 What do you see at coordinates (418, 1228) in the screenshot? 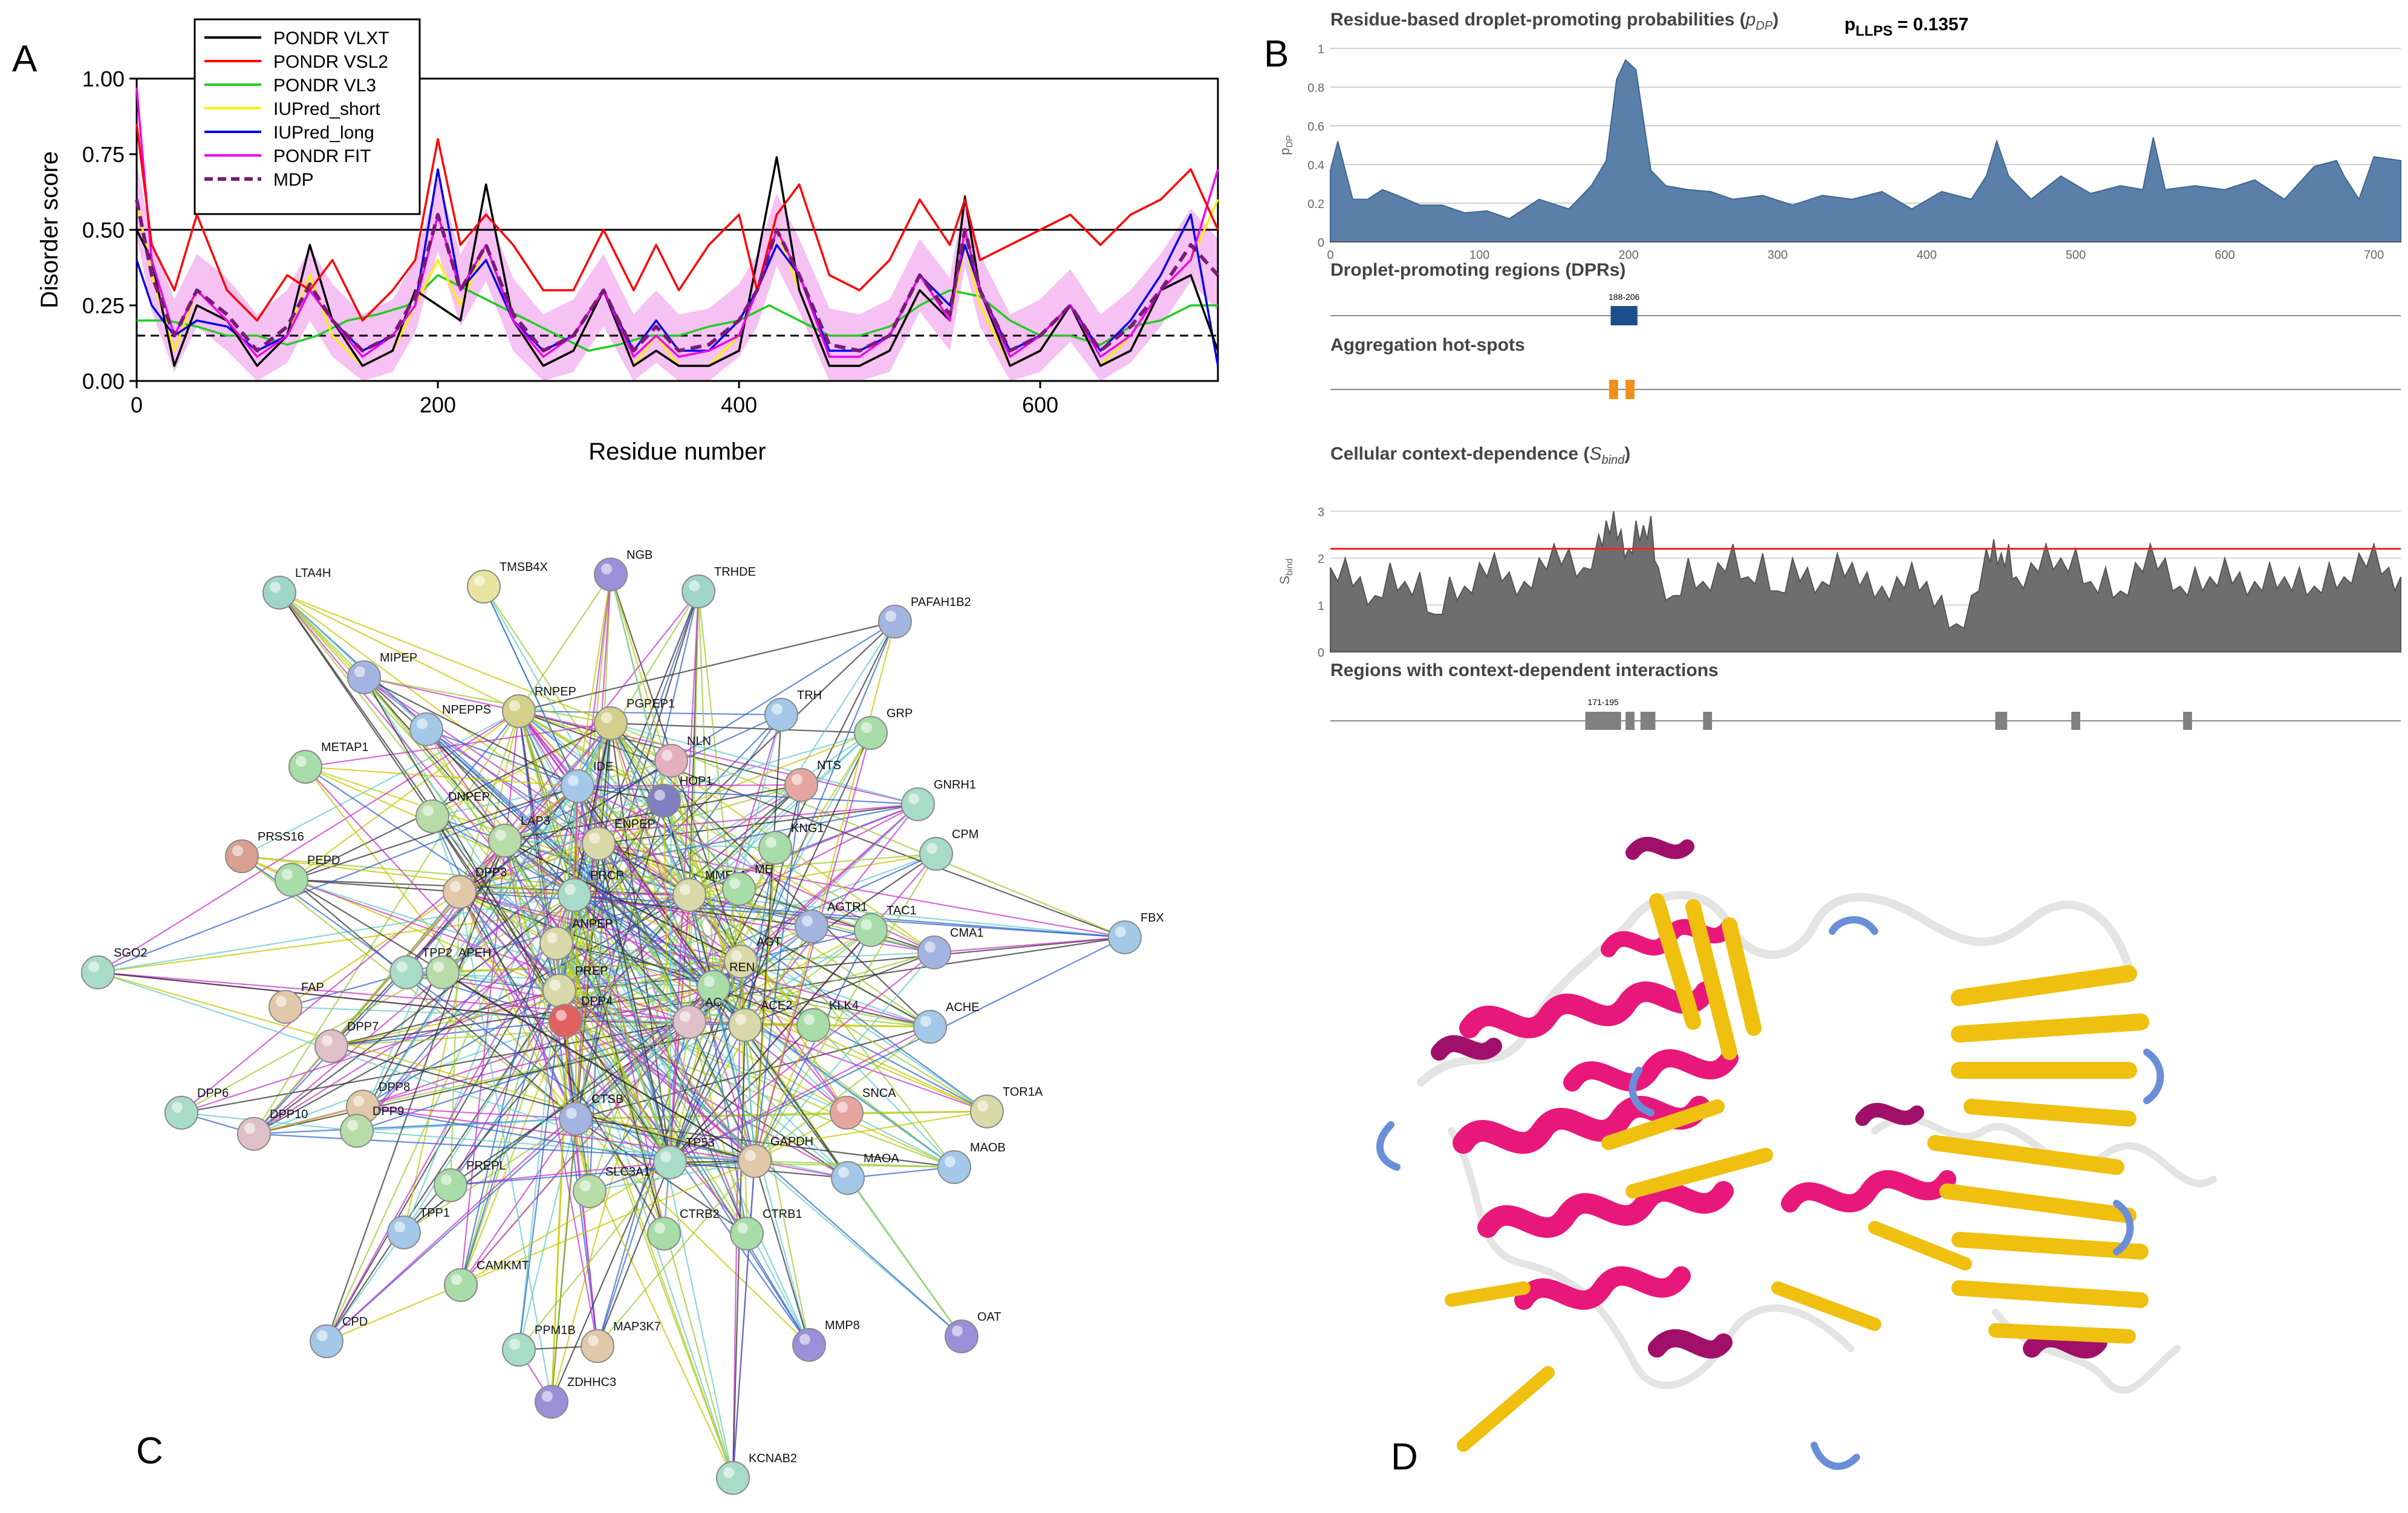
I see `network-node-tpp1: TPP1` at bounding box center [418, 1228].